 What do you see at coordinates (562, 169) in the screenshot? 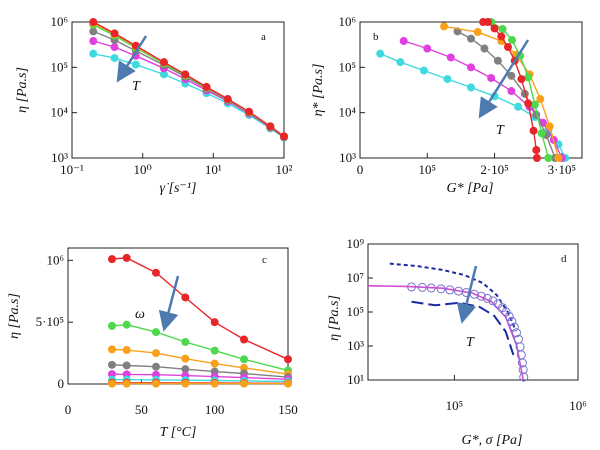
I see `x-tick-label: 3·10⁵` at bounding box center [562, 169].